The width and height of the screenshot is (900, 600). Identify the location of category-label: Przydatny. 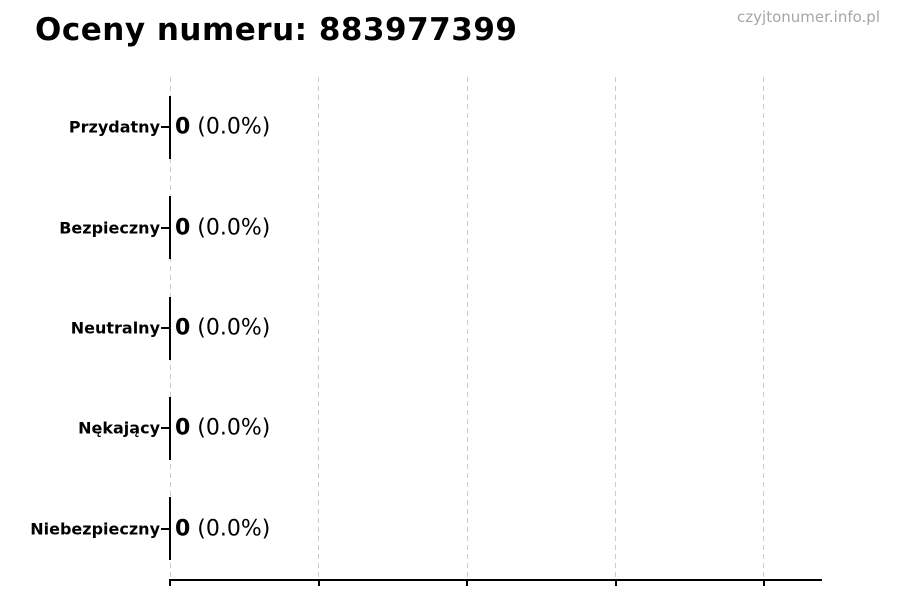
(114, 127).